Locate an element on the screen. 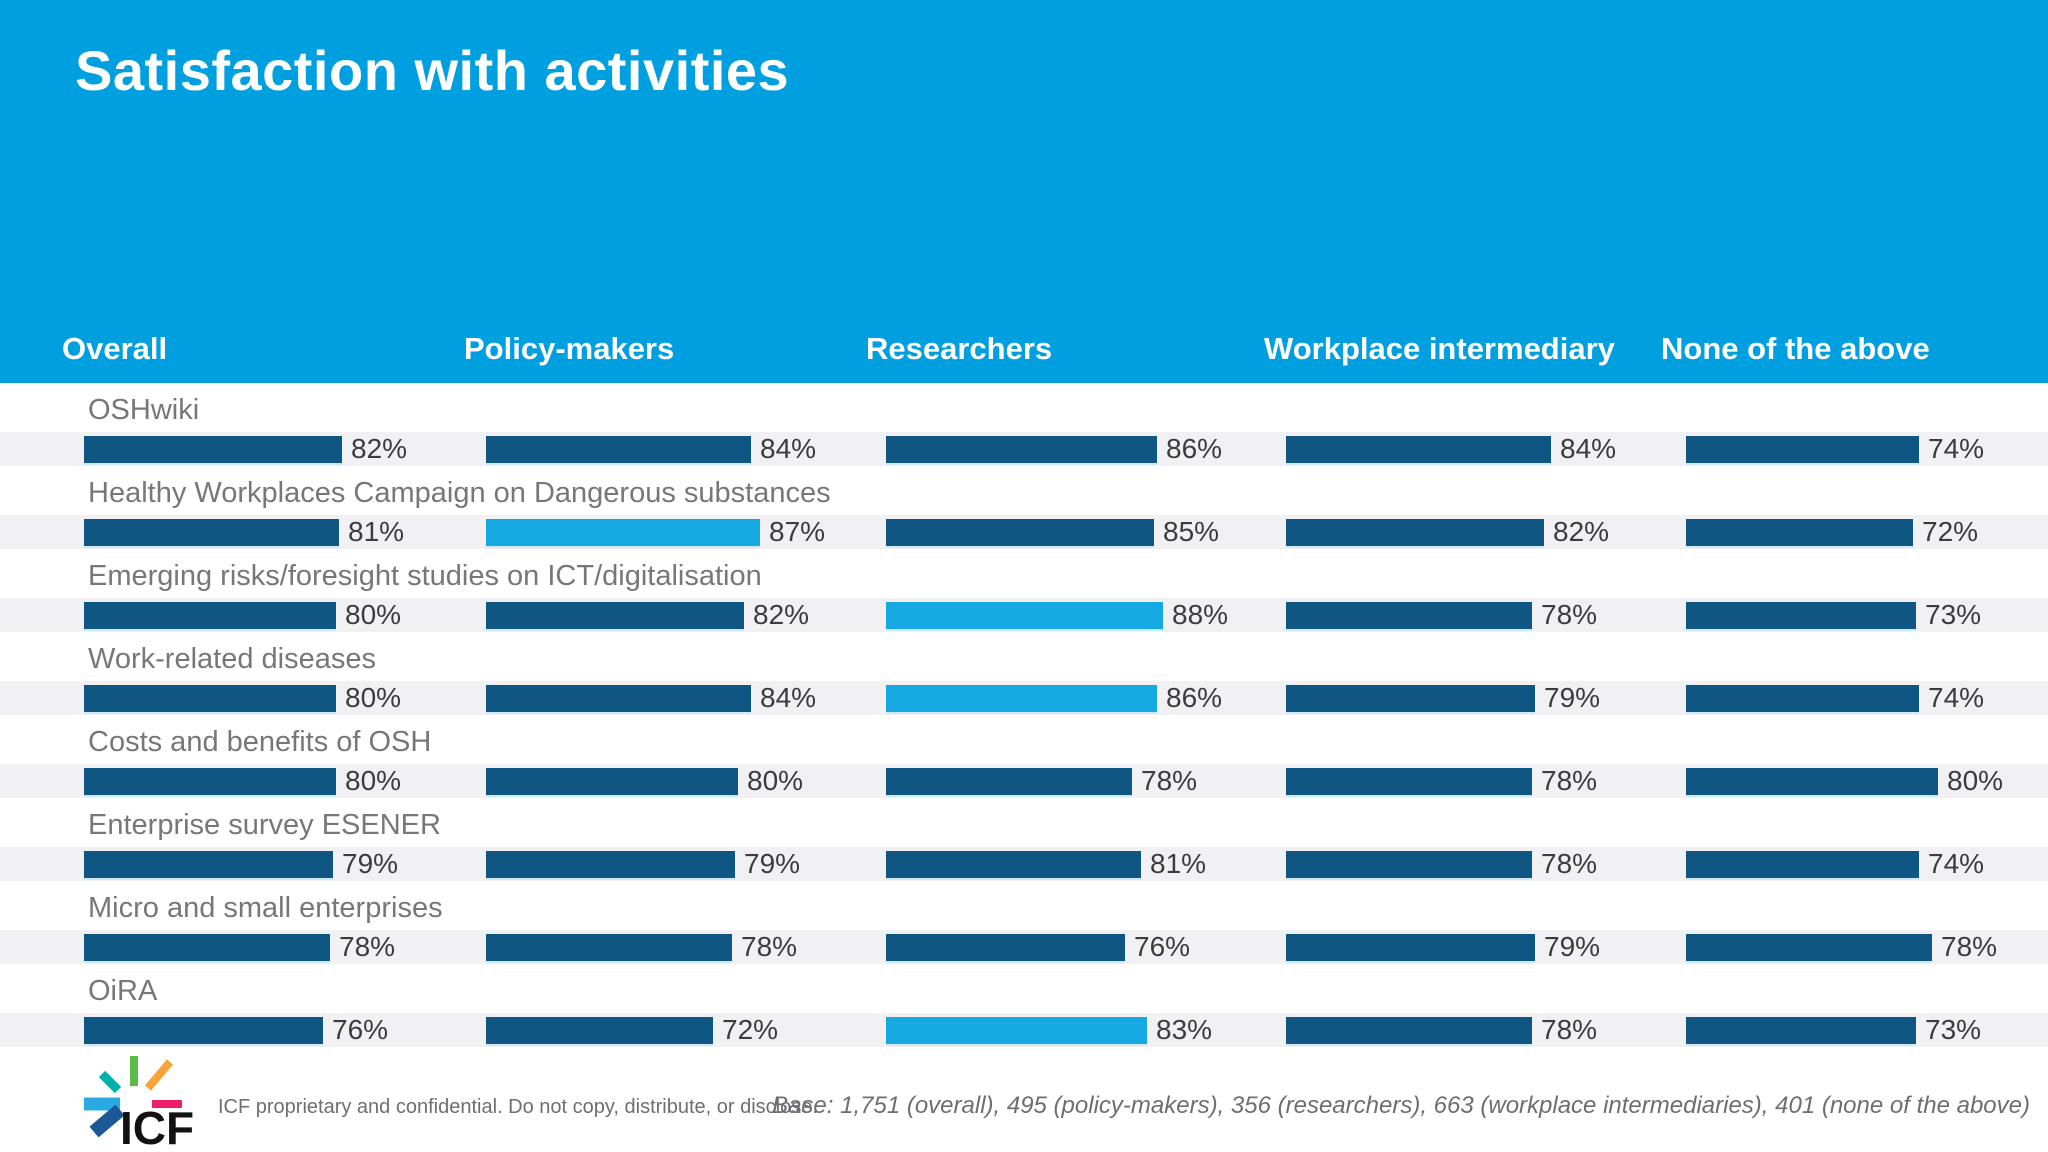 This screenshot has height=1152, width=2048. activity-label: OSHwiki is located at coordinates (144, 410).